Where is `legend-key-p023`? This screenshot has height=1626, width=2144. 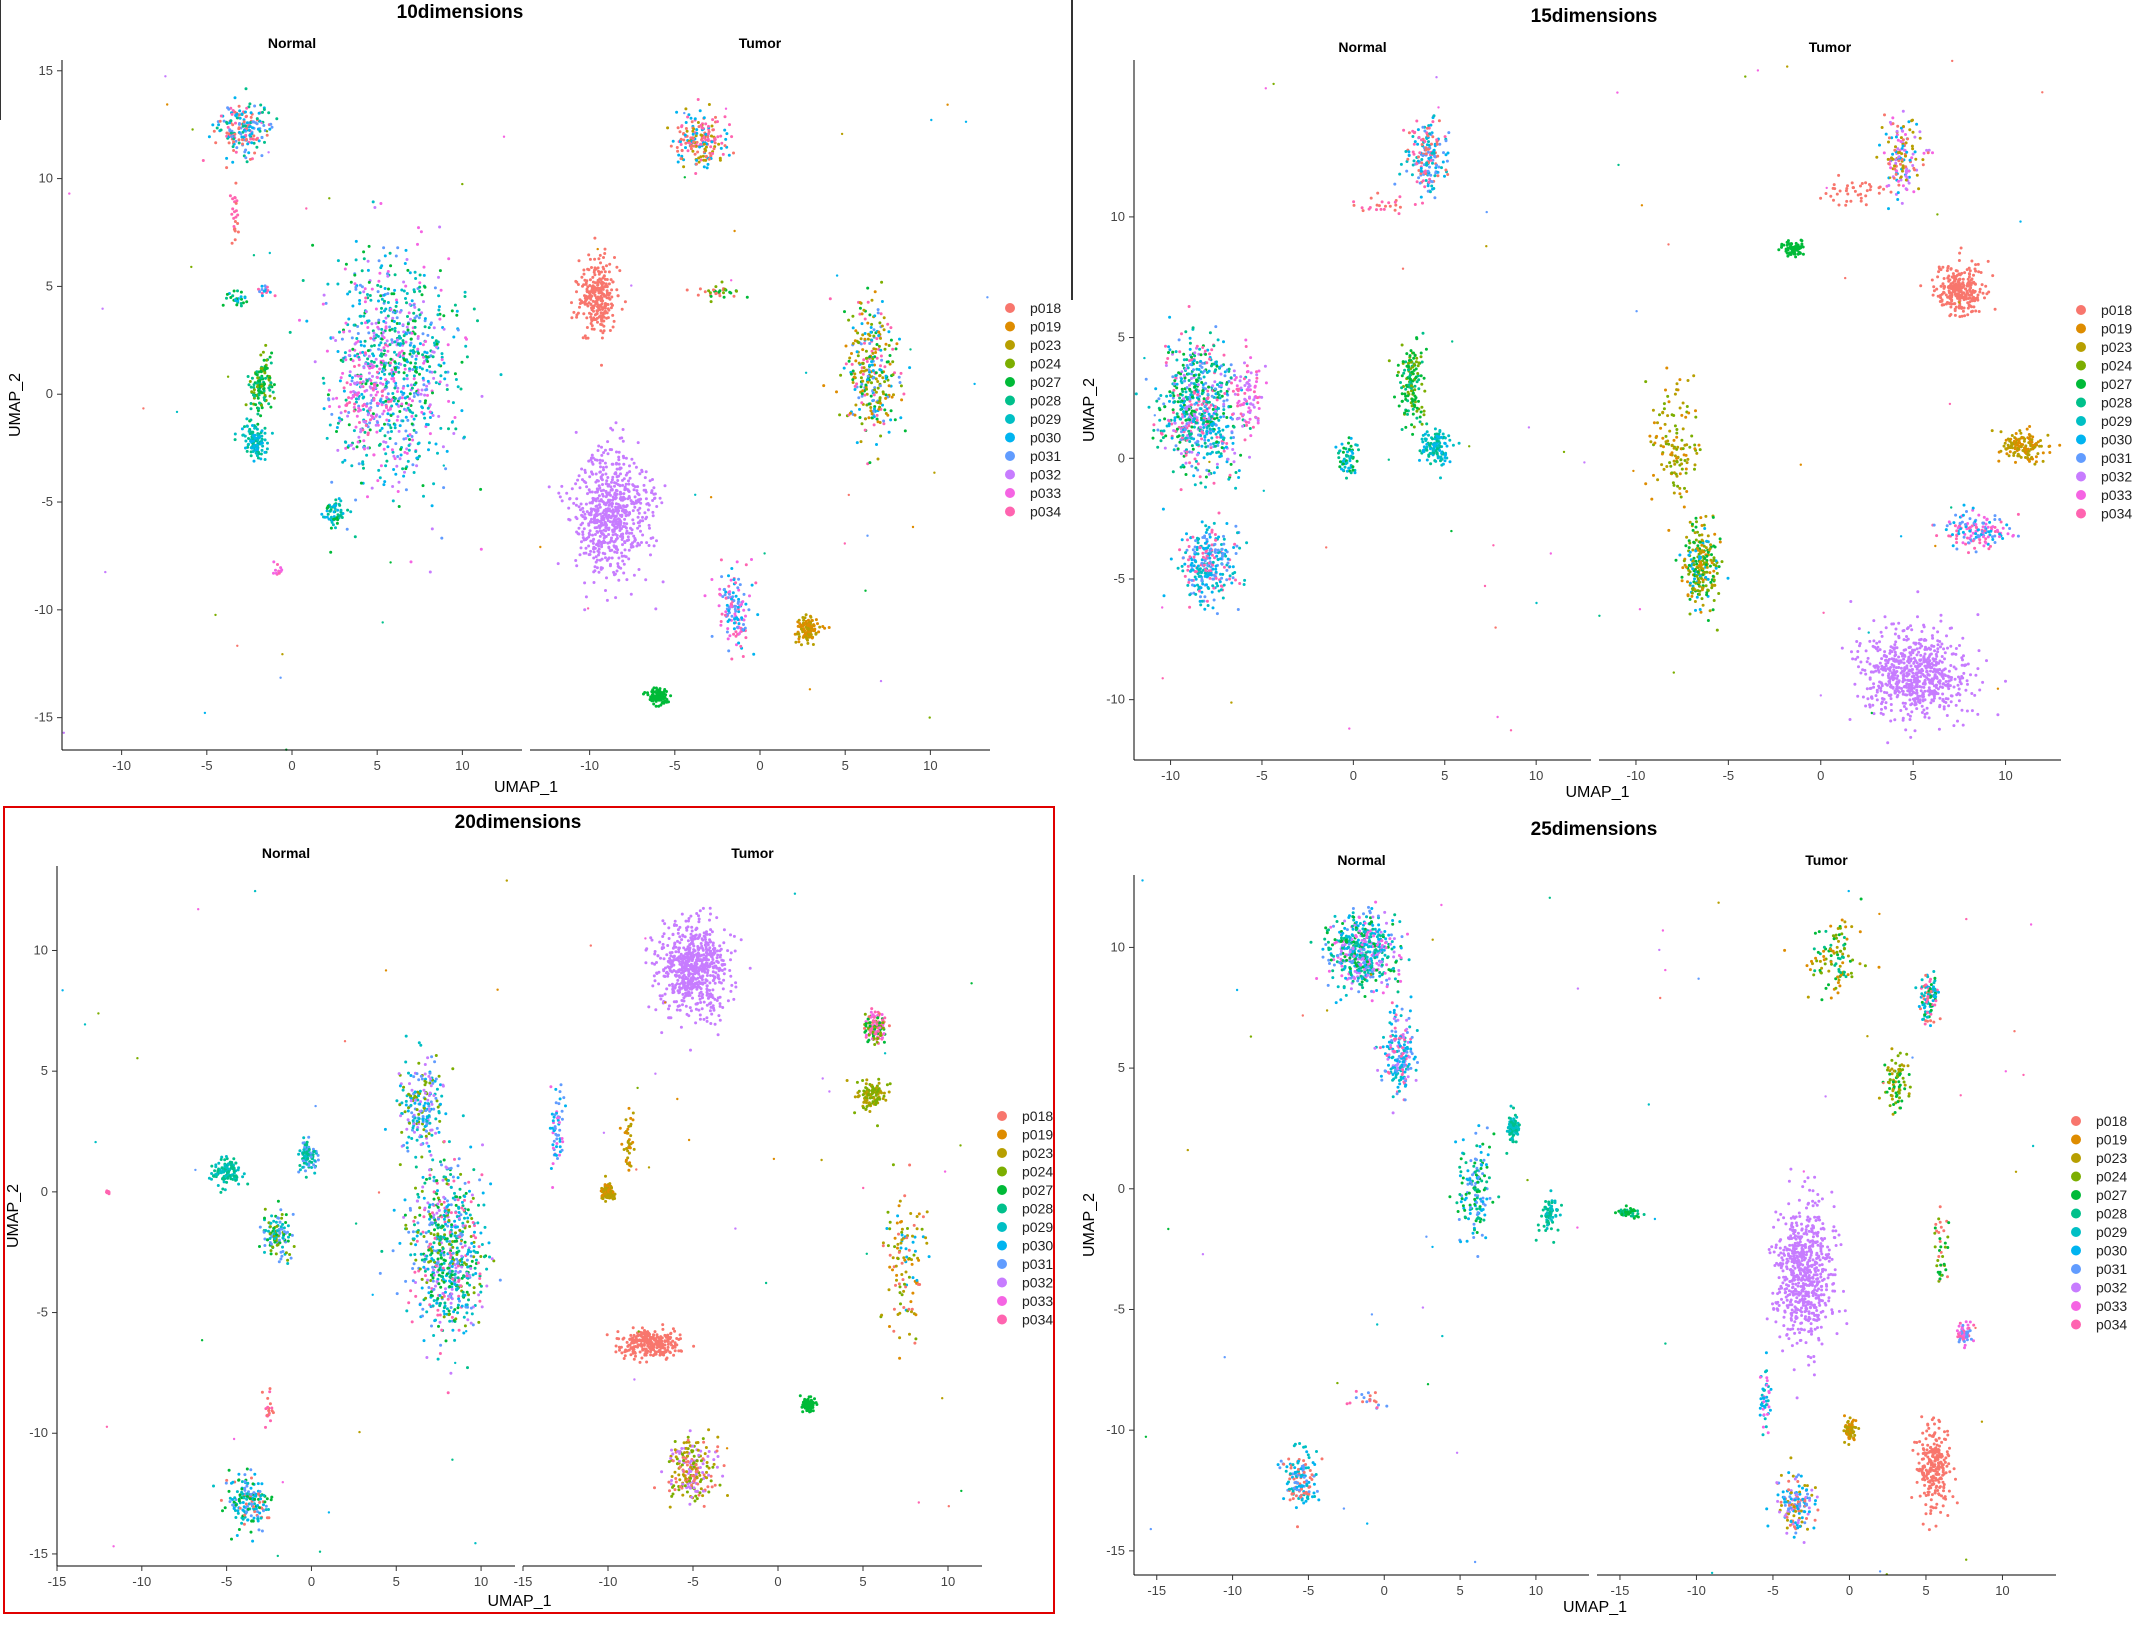 legend-key-p023 is located at coordinates (1010, 345).